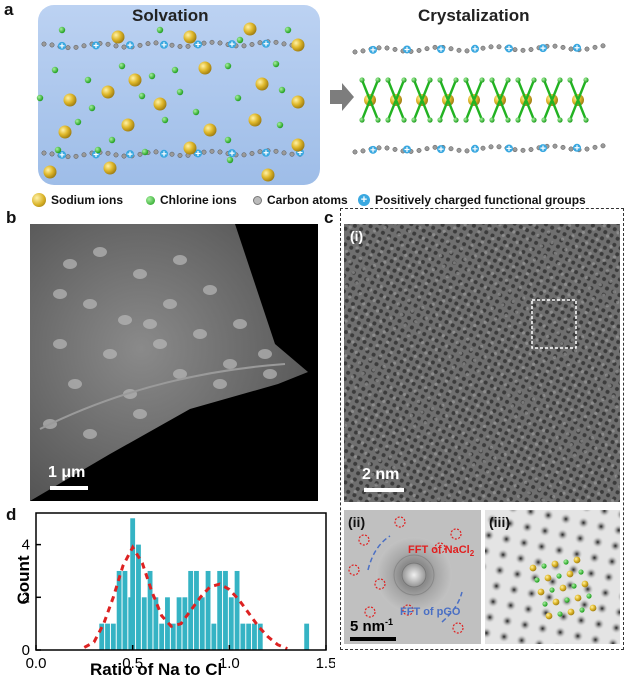 This screenshot has height=685, width=626. I want to click on panel-label-d: d, so click(11, 514).